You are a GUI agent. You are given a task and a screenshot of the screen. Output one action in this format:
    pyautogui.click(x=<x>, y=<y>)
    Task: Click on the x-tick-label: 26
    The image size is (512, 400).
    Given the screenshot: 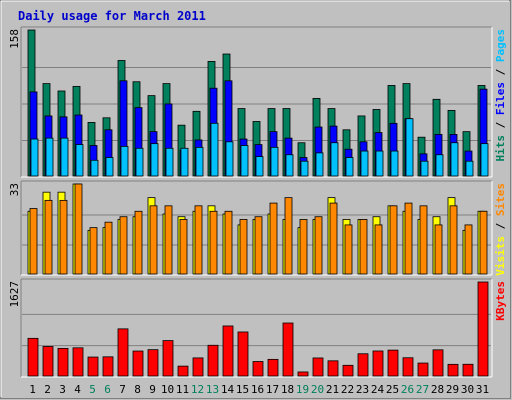 What is the action you would take?
    pyautogui.click(x=407, y=389)
    